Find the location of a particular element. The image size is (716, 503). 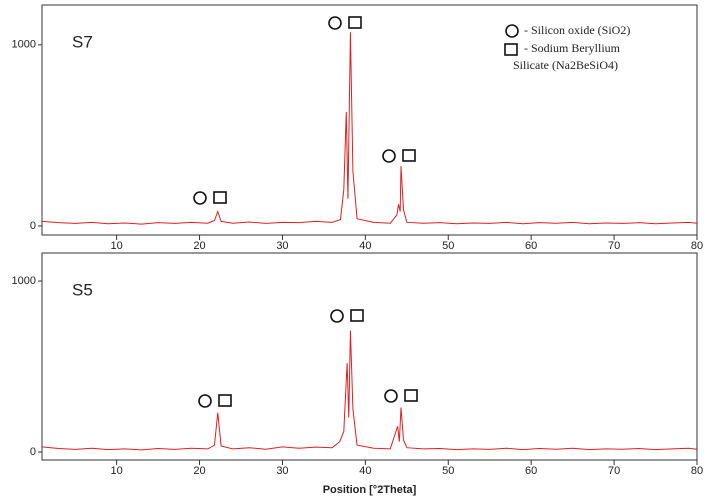

legend-text: Silicate (Na2BeSiO4) is located at coordinates (565, 65).